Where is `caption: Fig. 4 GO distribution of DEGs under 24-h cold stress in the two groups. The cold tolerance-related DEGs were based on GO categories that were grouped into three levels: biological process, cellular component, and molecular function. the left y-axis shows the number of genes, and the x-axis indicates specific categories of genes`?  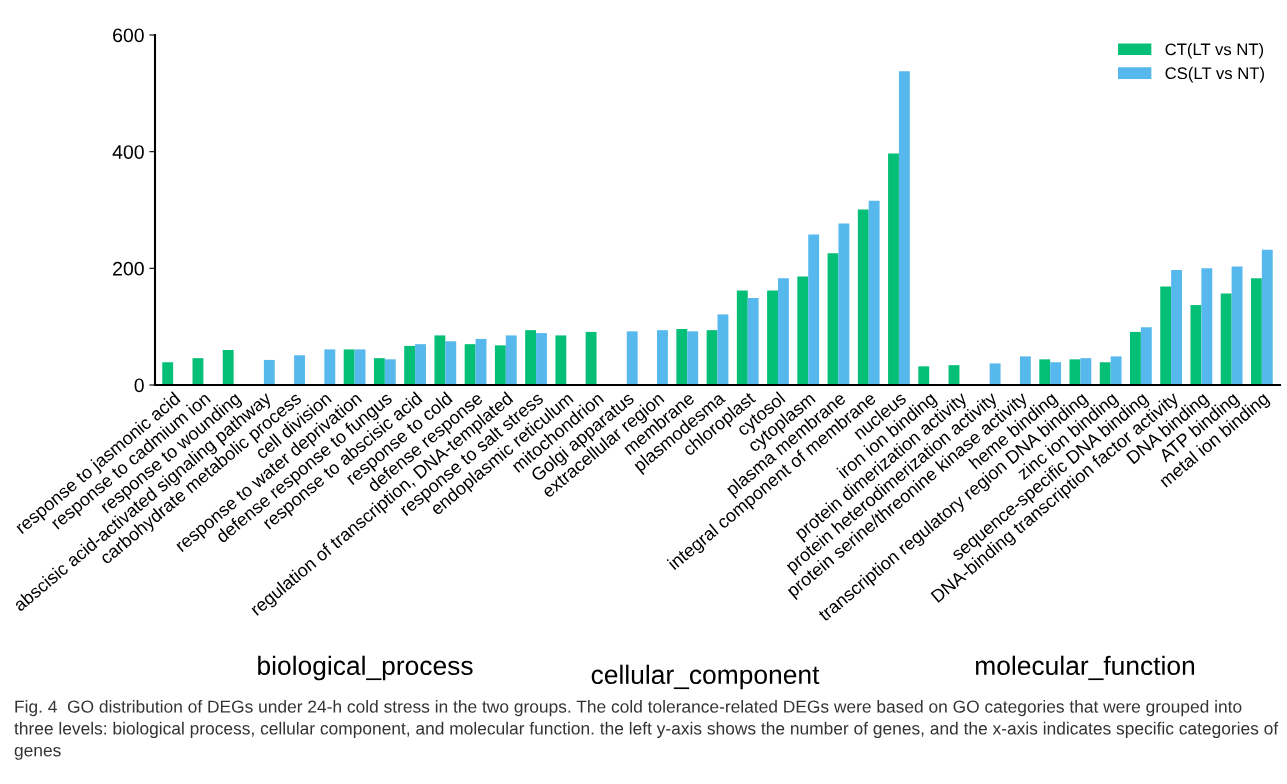
caption: Fig. 4 GO distribution of DEGs under 24-h cold stress in the two groups. The cold tolerance-related DEGs were based on GO categories that were grouped into three levels: biological process, cellular component, and molecular function. the left y-axis shows the number of genes, and the x-axis indicates specific categories of genes is located at coordinates (646, 730).